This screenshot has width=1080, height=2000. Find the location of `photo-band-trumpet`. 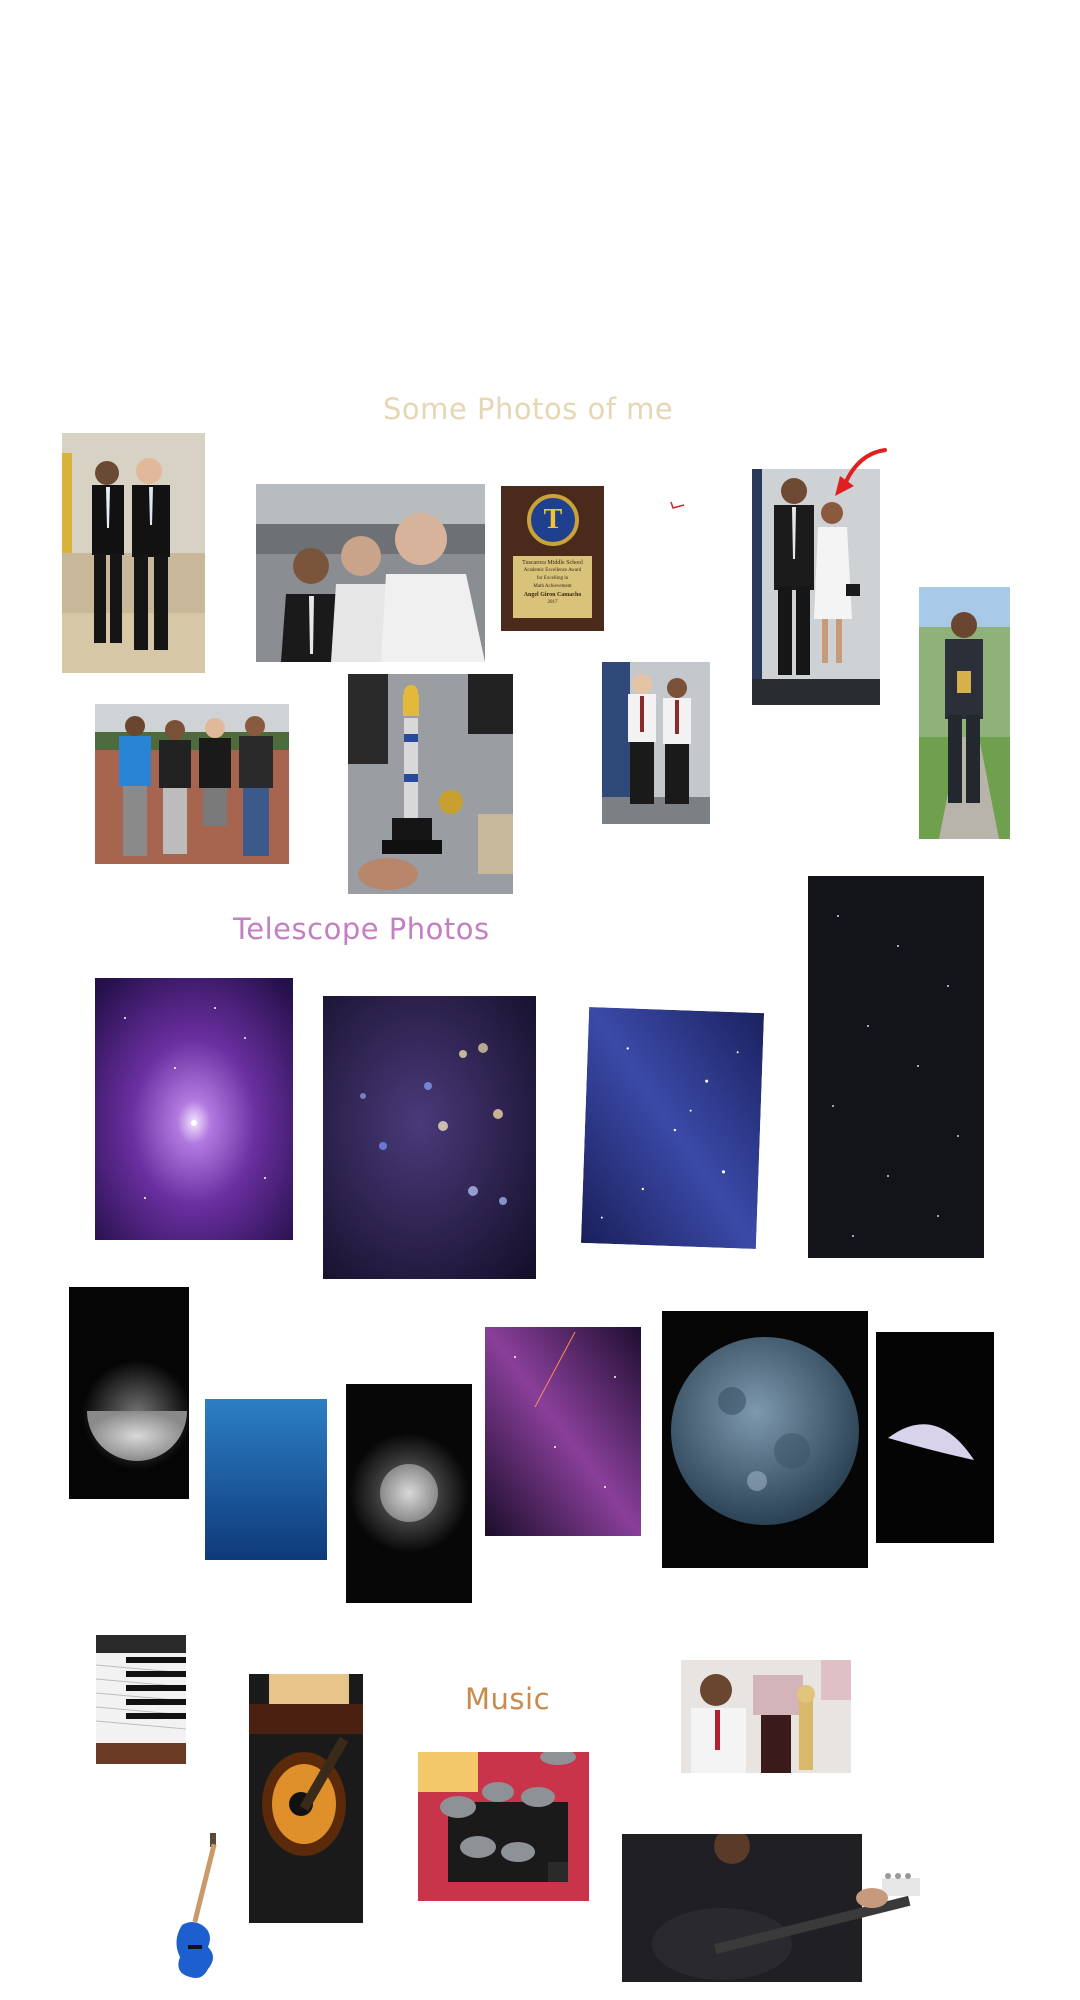

photo-band-trumpet is located at coordinates (766, 1716).